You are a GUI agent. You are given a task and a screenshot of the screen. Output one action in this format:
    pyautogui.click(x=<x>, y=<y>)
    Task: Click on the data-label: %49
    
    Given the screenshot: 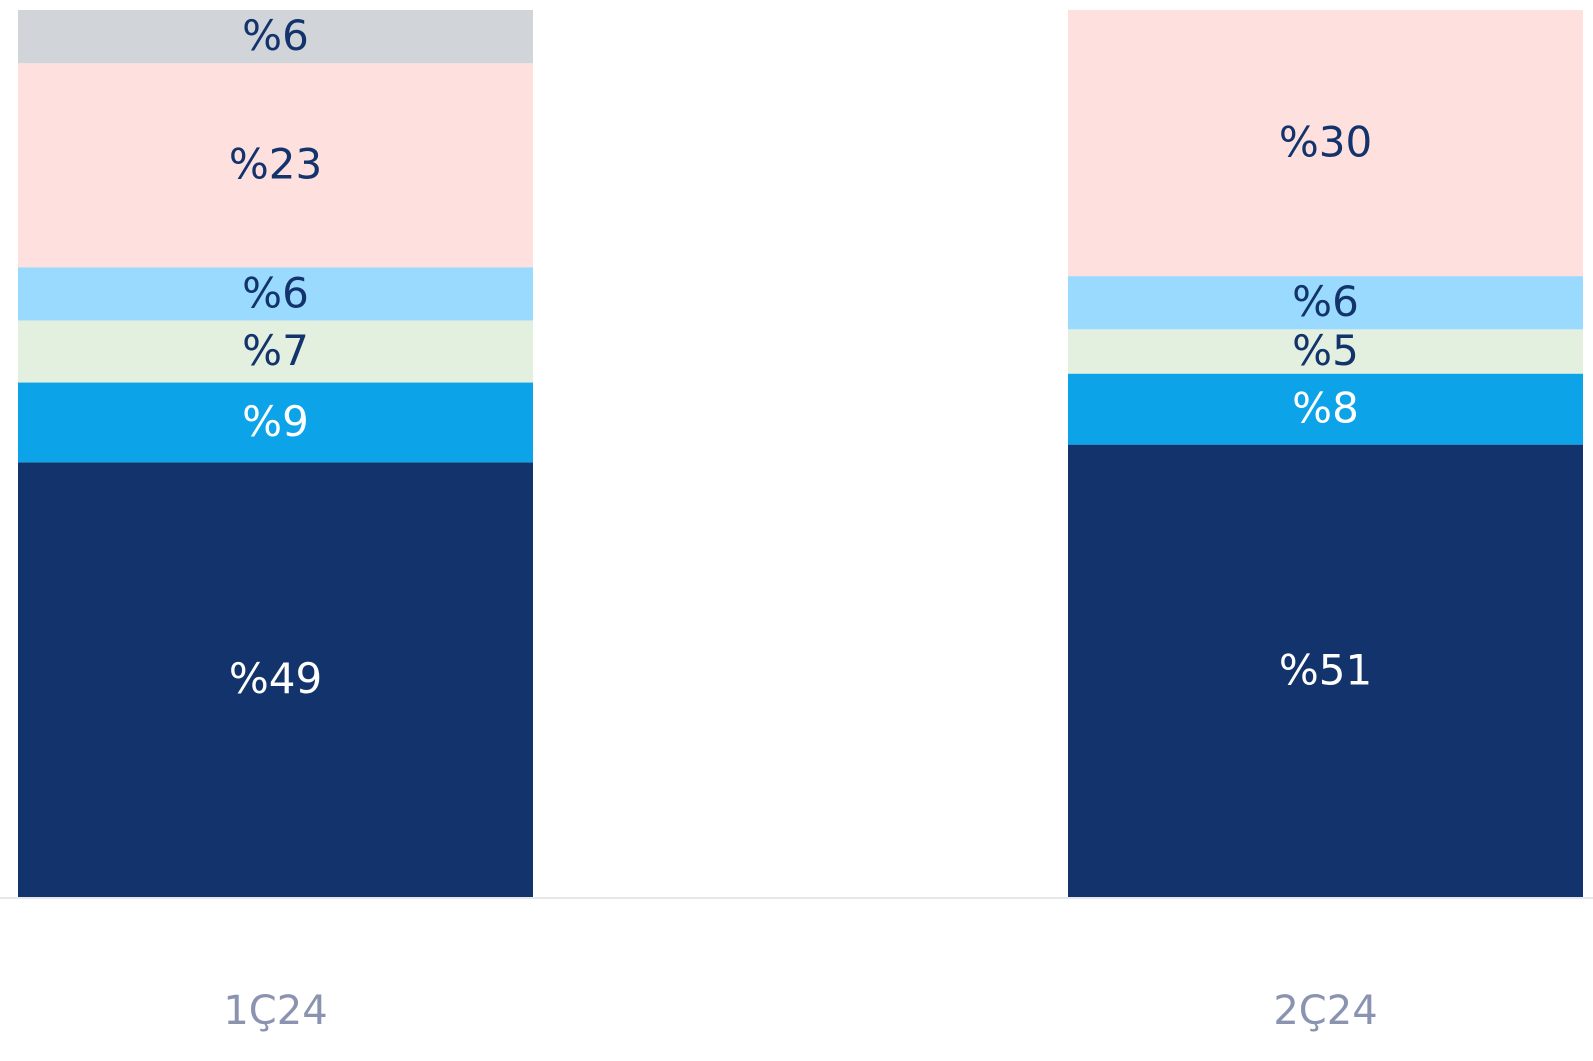 What is the action you would take?
    pyautogui.click(x=275, y=678)
    